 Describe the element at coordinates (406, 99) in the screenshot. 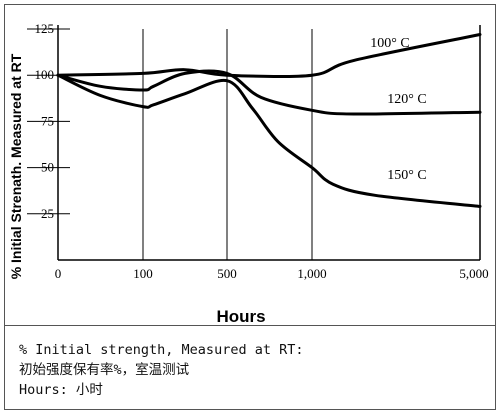

I see `series-label-2: 120° C` at that location.